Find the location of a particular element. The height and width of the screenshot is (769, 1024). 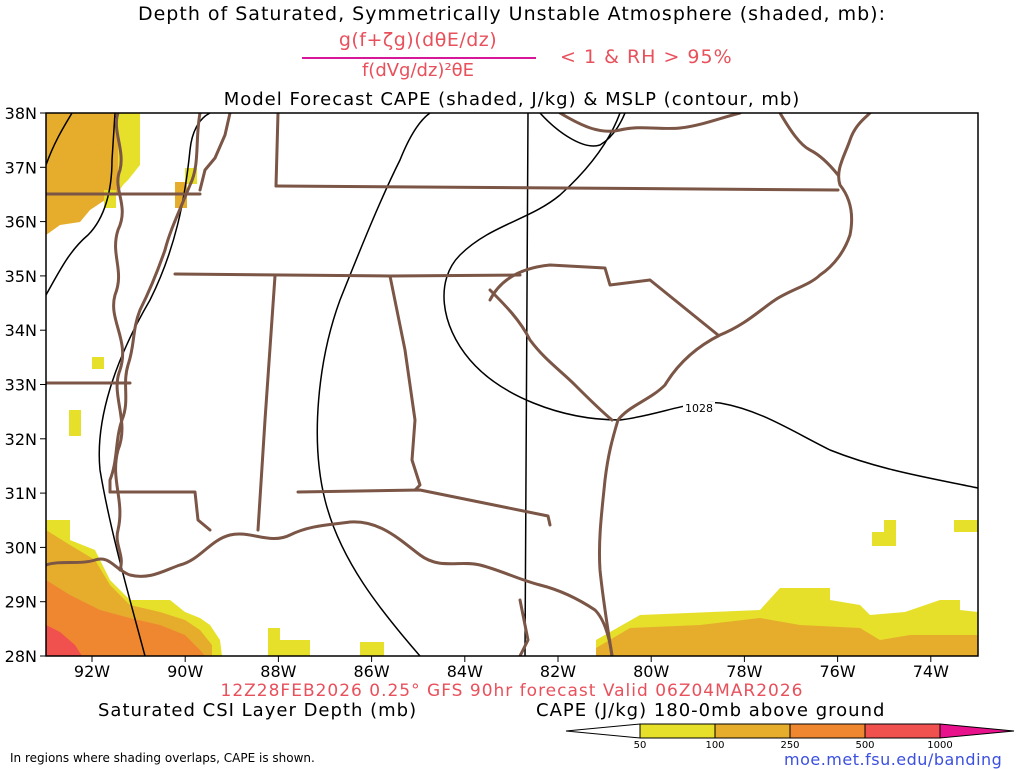

kentucky-border is located at coordinates (277, 150).